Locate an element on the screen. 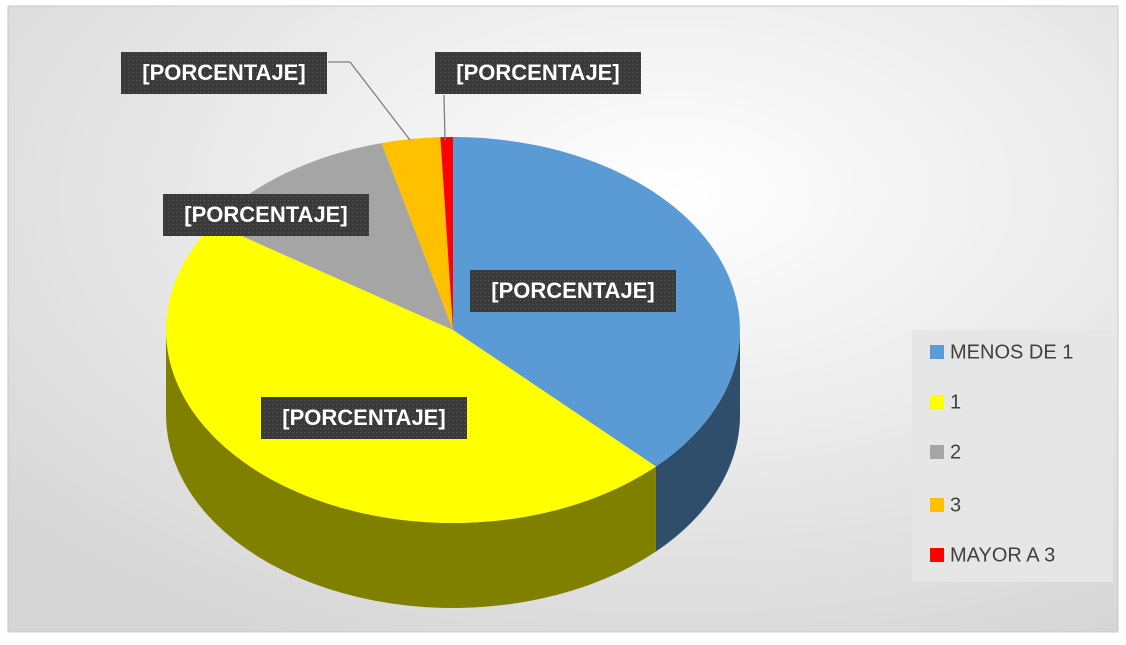 This screenshot has width=1126, height=645. legend-label: MAYOR A 3 is located at coordinates (1002, 555).